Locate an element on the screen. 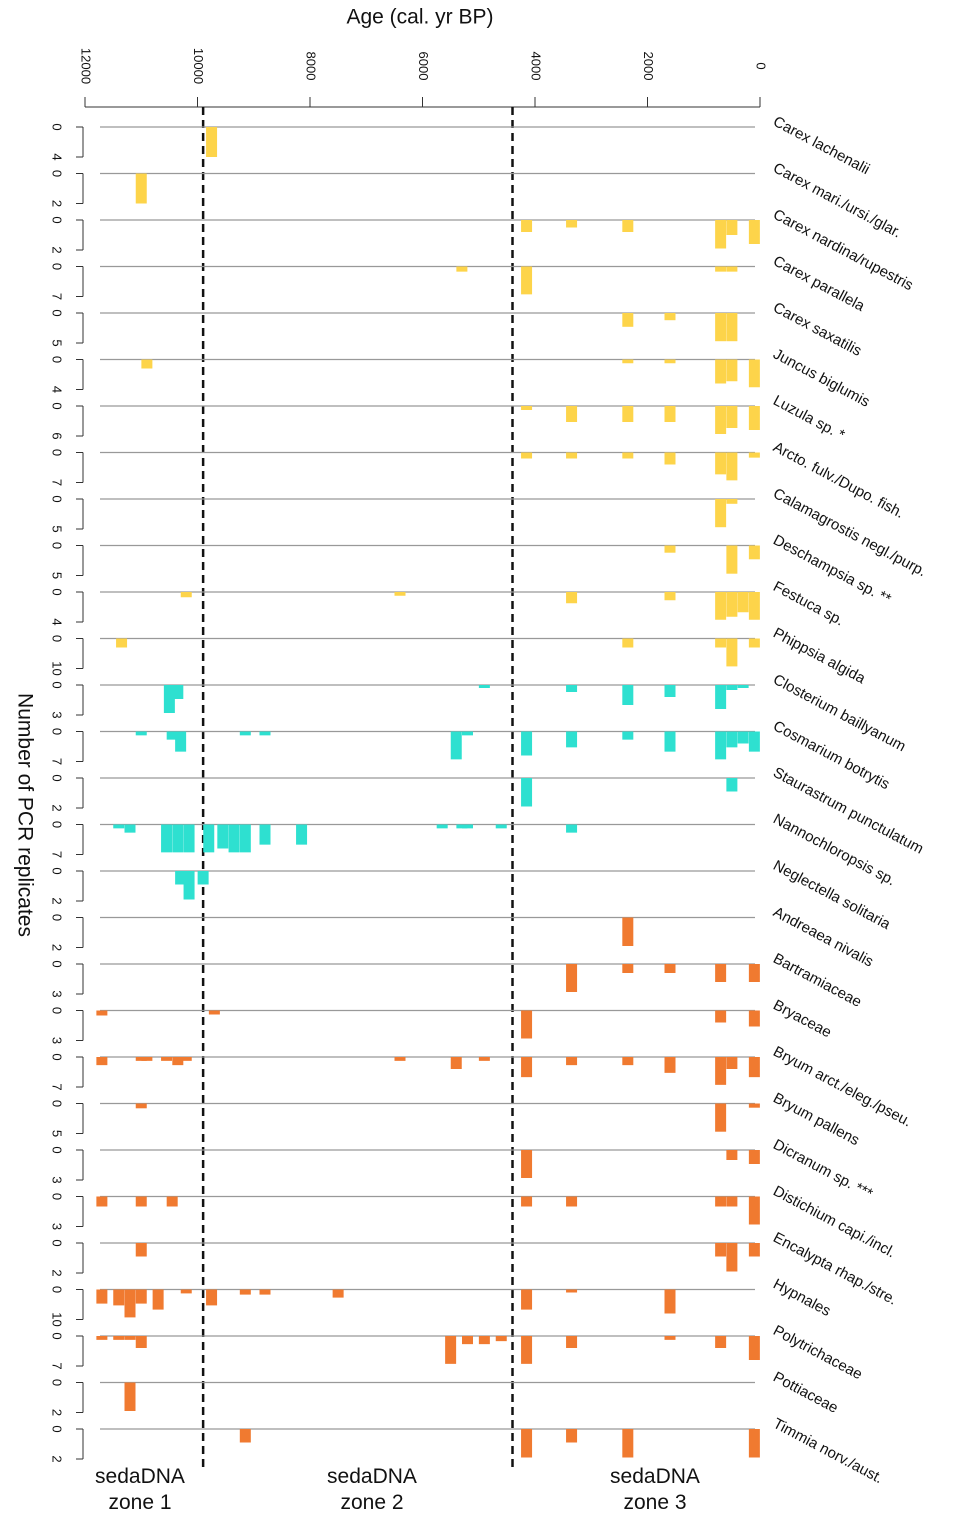 This screenshot has height=1525, width=959. y-tick-label: 3 is located at coordinates (57, 1226).